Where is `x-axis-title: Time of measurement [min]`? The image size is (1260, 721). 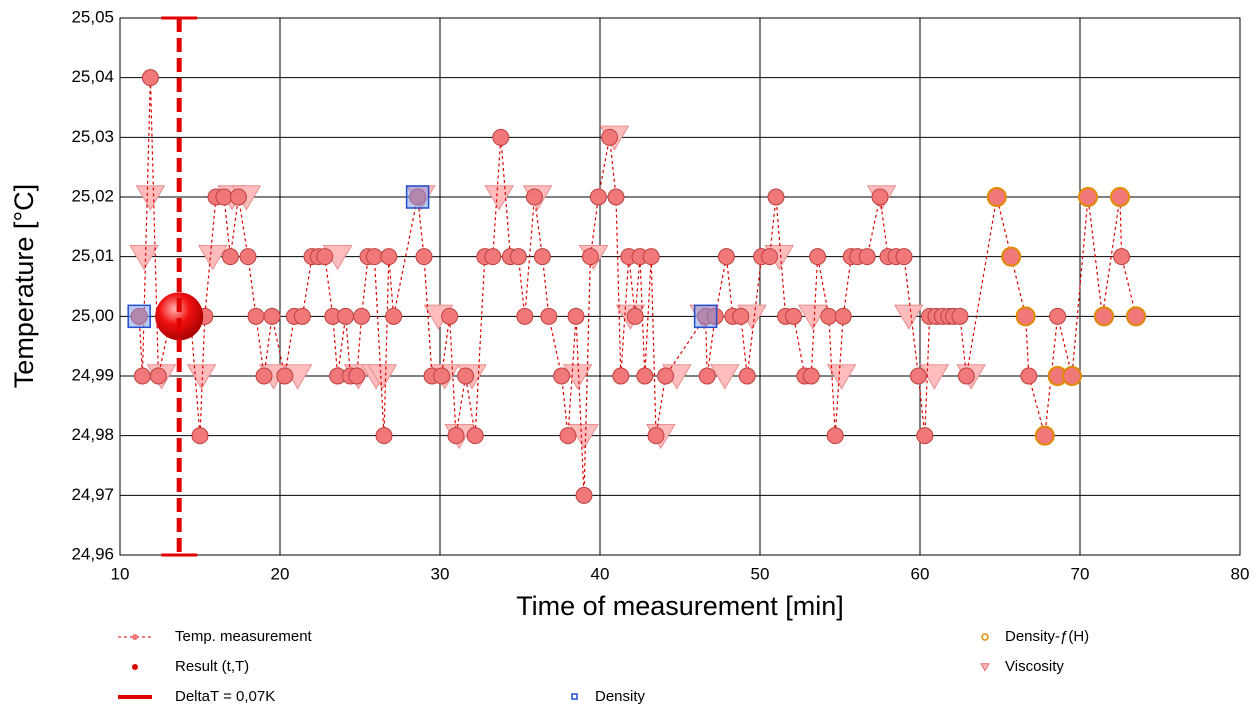 x-axis-title: Time of measurement [min] is located at coordinates (680, 606).